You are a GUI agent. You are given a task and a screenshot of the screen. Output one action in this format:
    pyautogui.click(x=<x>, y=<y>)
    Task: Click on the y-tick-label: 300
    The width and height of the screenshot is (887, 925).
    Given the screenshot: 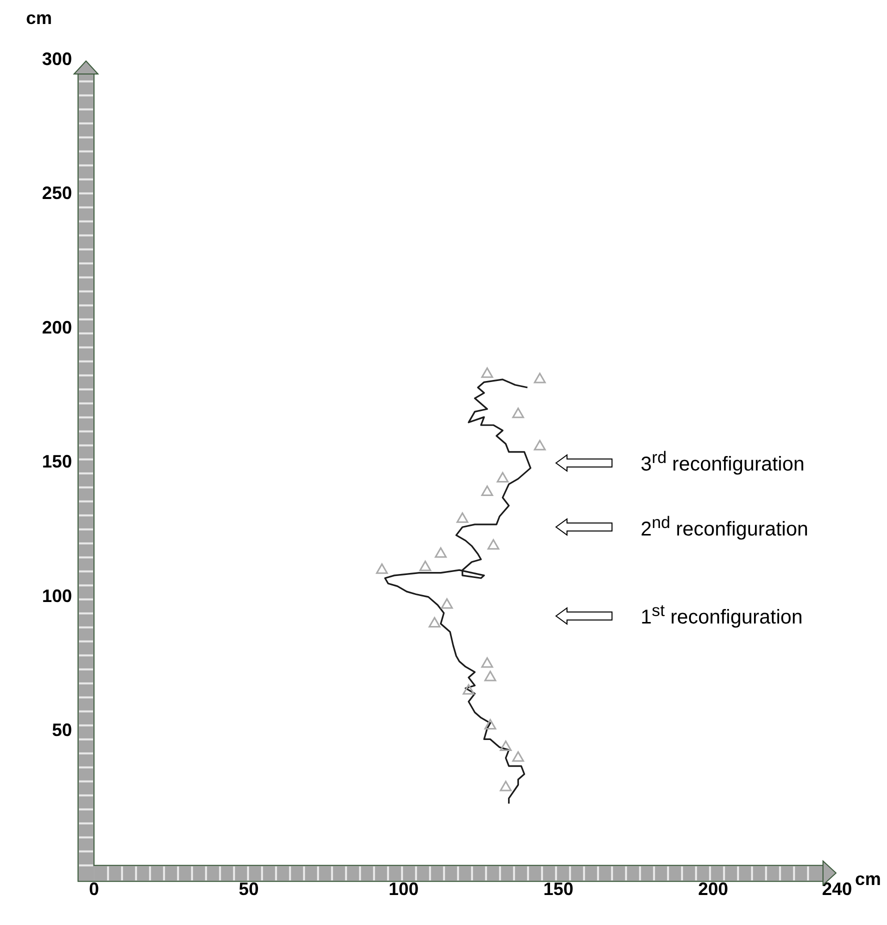 What is the action you would take?
    pyautogui.click(x=57, y=58)
    